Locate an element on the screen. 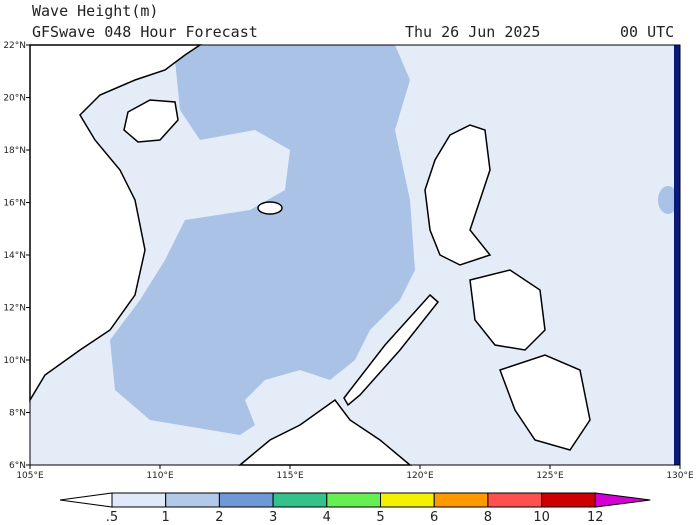  colorbar-label: 8 is located at coordinates (488, 517).